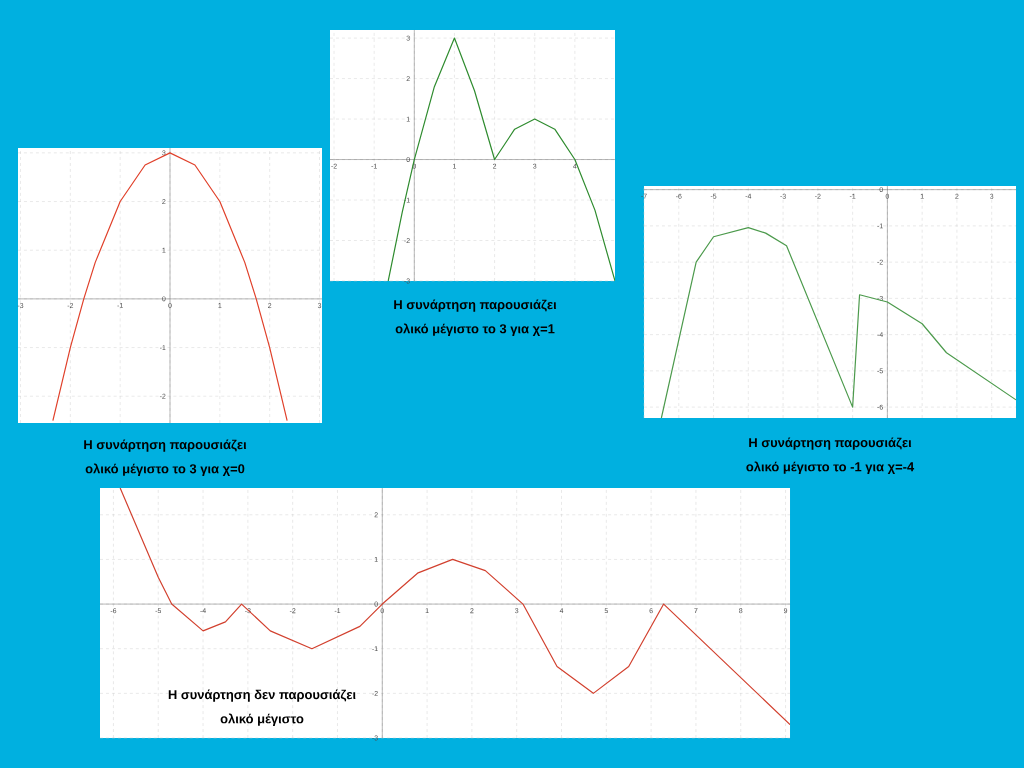 This screenshot has width=1024, height=768. Describe the element at coordinates (165, 469) in the screenshot. I see `text: ολικό μέγιστο το 3 για χ=0` at that location.